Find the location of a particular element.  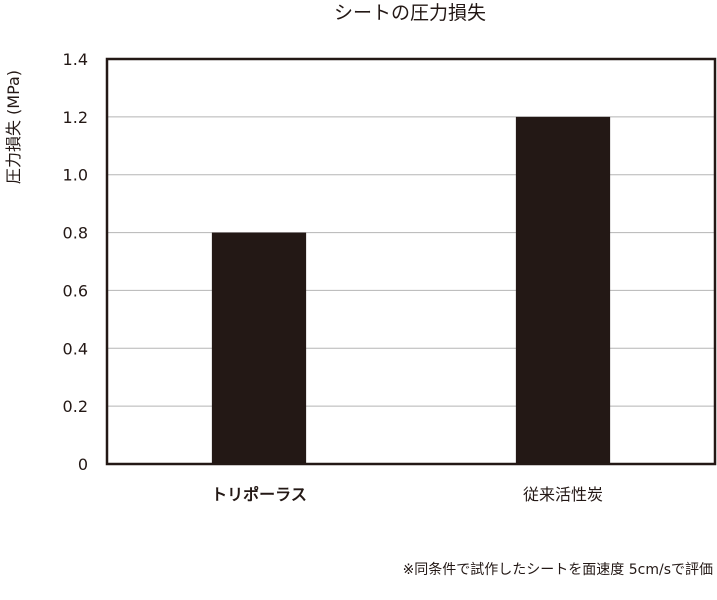

x-category-label: 従来活性炭 is located at coordinates (563, 494).